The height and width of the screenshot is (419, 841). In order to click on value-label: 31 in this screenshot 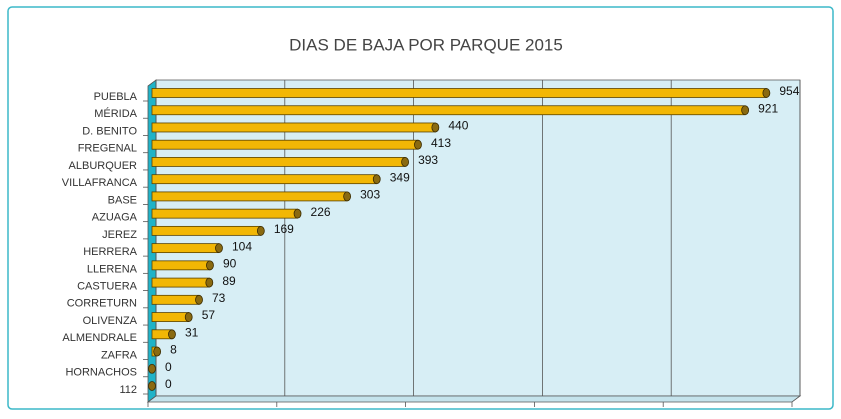, I will do `click(192, 332)`.